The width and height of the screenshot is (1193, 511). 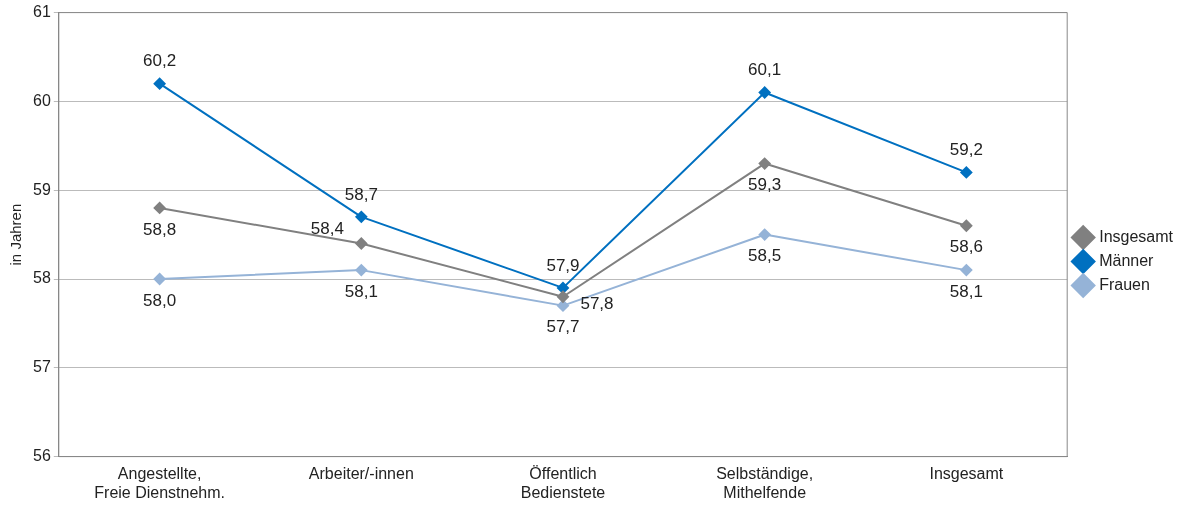 What do you see at coordinates (765, 70) in the screenshot?
I see `data-label: 60,1` at bounding box center [765, 70].